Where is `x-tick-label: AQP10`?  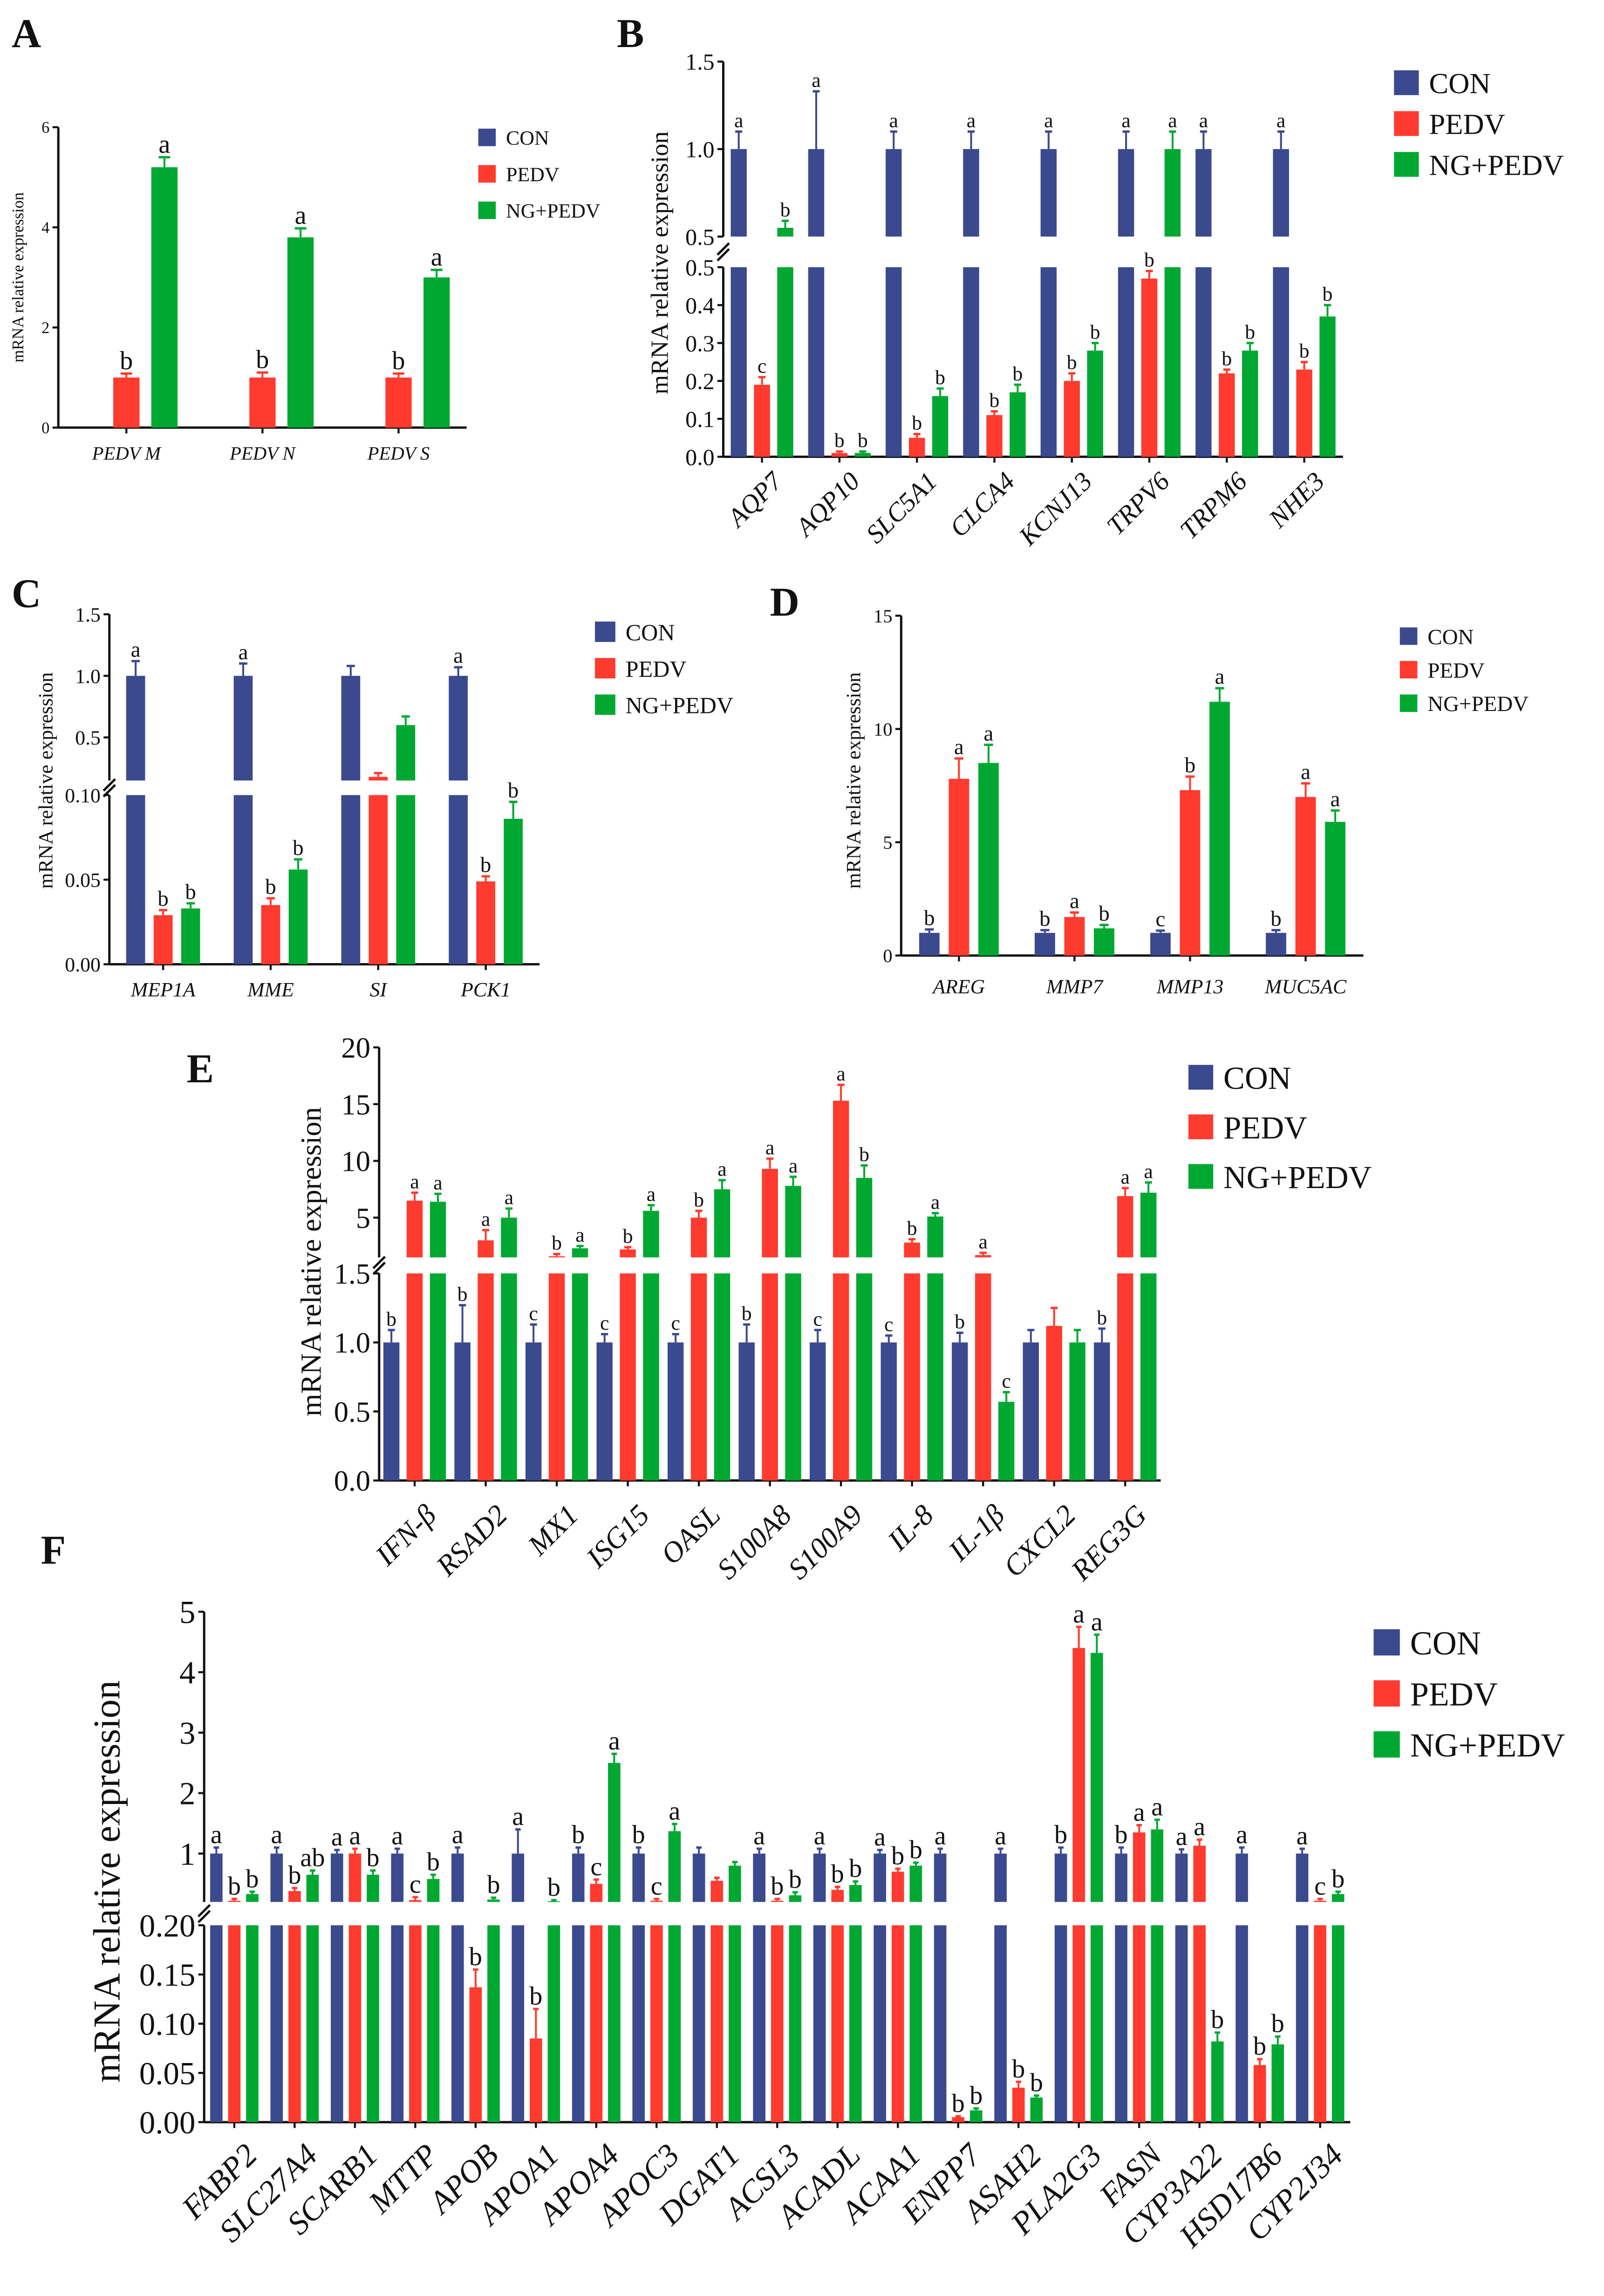 x-tick-label: AQP10 is located at coordinates (827, 505).